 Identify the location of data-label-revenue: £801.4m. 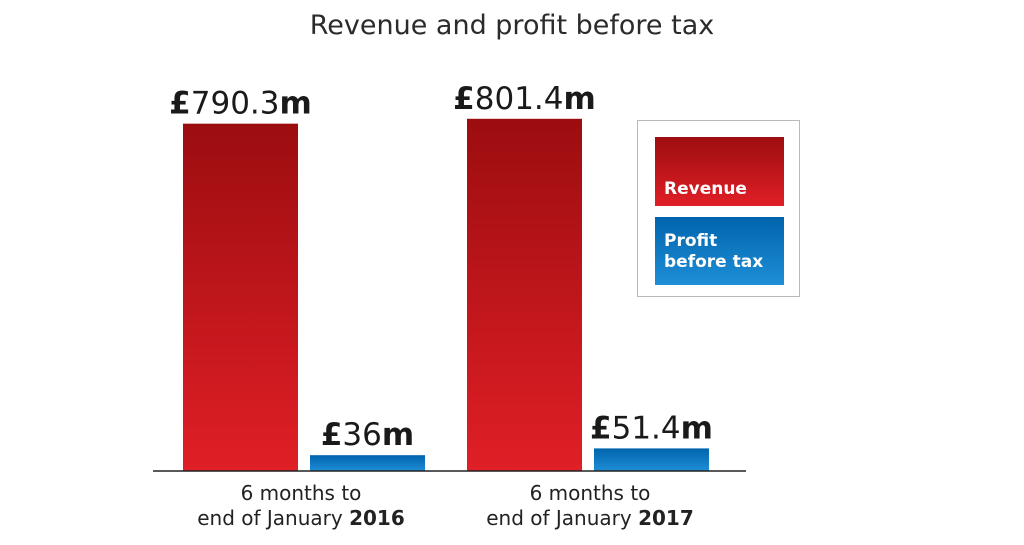
(524, 99).